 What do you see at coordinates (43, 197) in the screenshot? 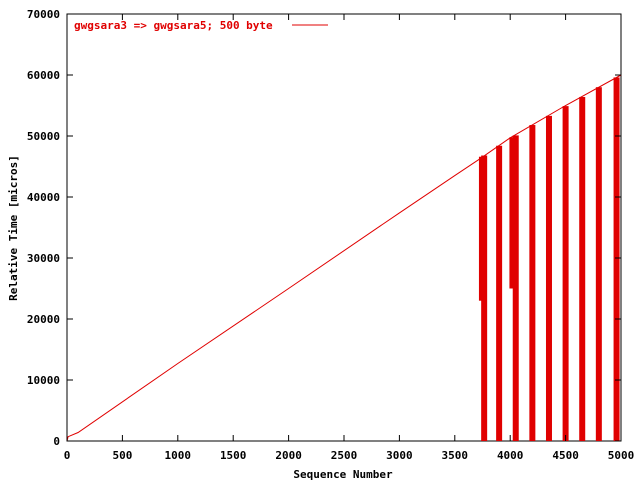
I see `y-tick-label: 40000` at bounding box center [43, 197].